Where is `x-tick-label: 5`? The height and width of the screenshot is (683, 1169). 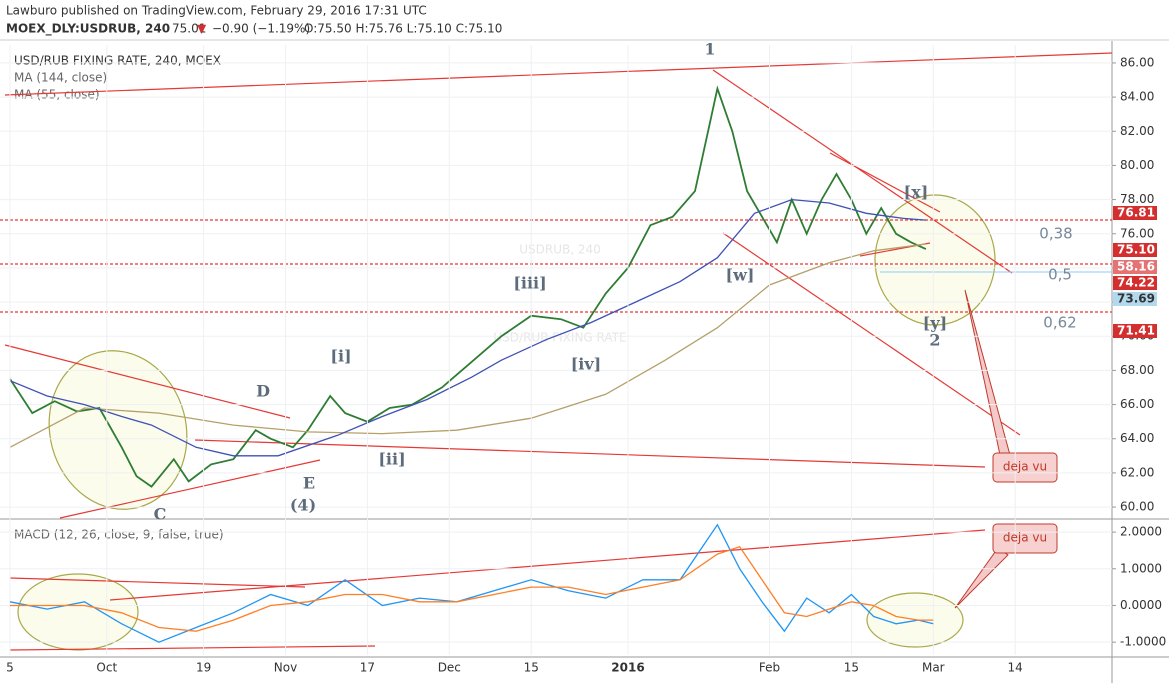
x-tick-label: 5 is located at coordinates (10, 668).